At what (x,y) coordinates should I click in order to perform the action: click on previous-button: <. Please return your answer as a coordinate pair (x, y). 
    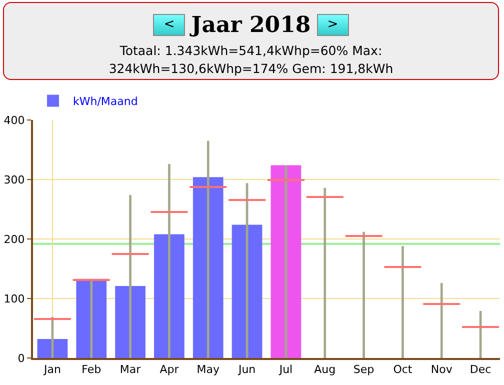
    Looking at the image, I should click on (169, 25).